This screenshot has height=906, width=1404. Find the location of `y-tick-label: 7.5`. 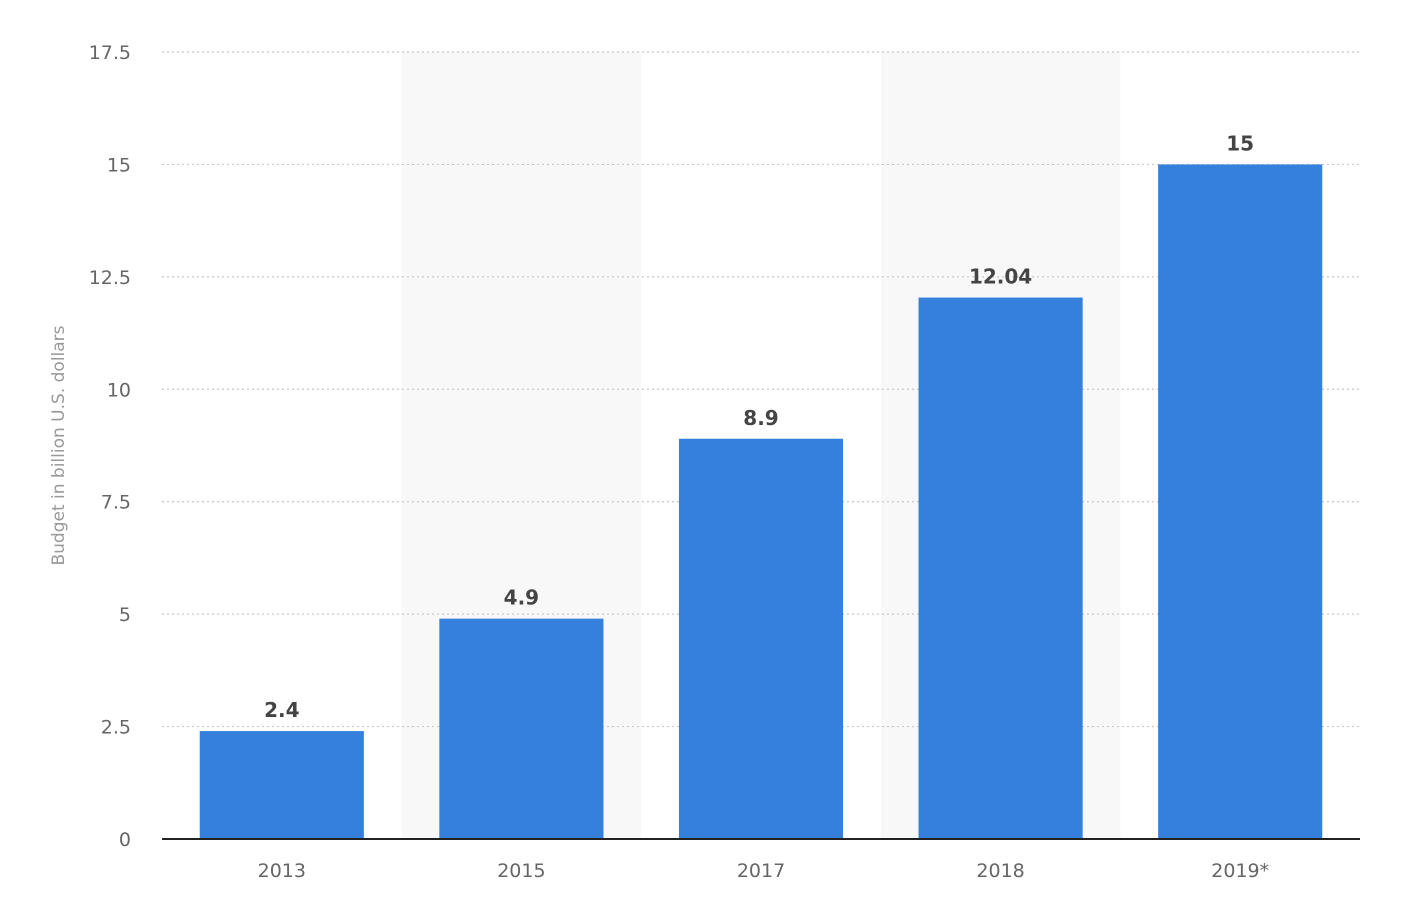

y-tick-label: 7.5 is located at coordinates (116, 503).